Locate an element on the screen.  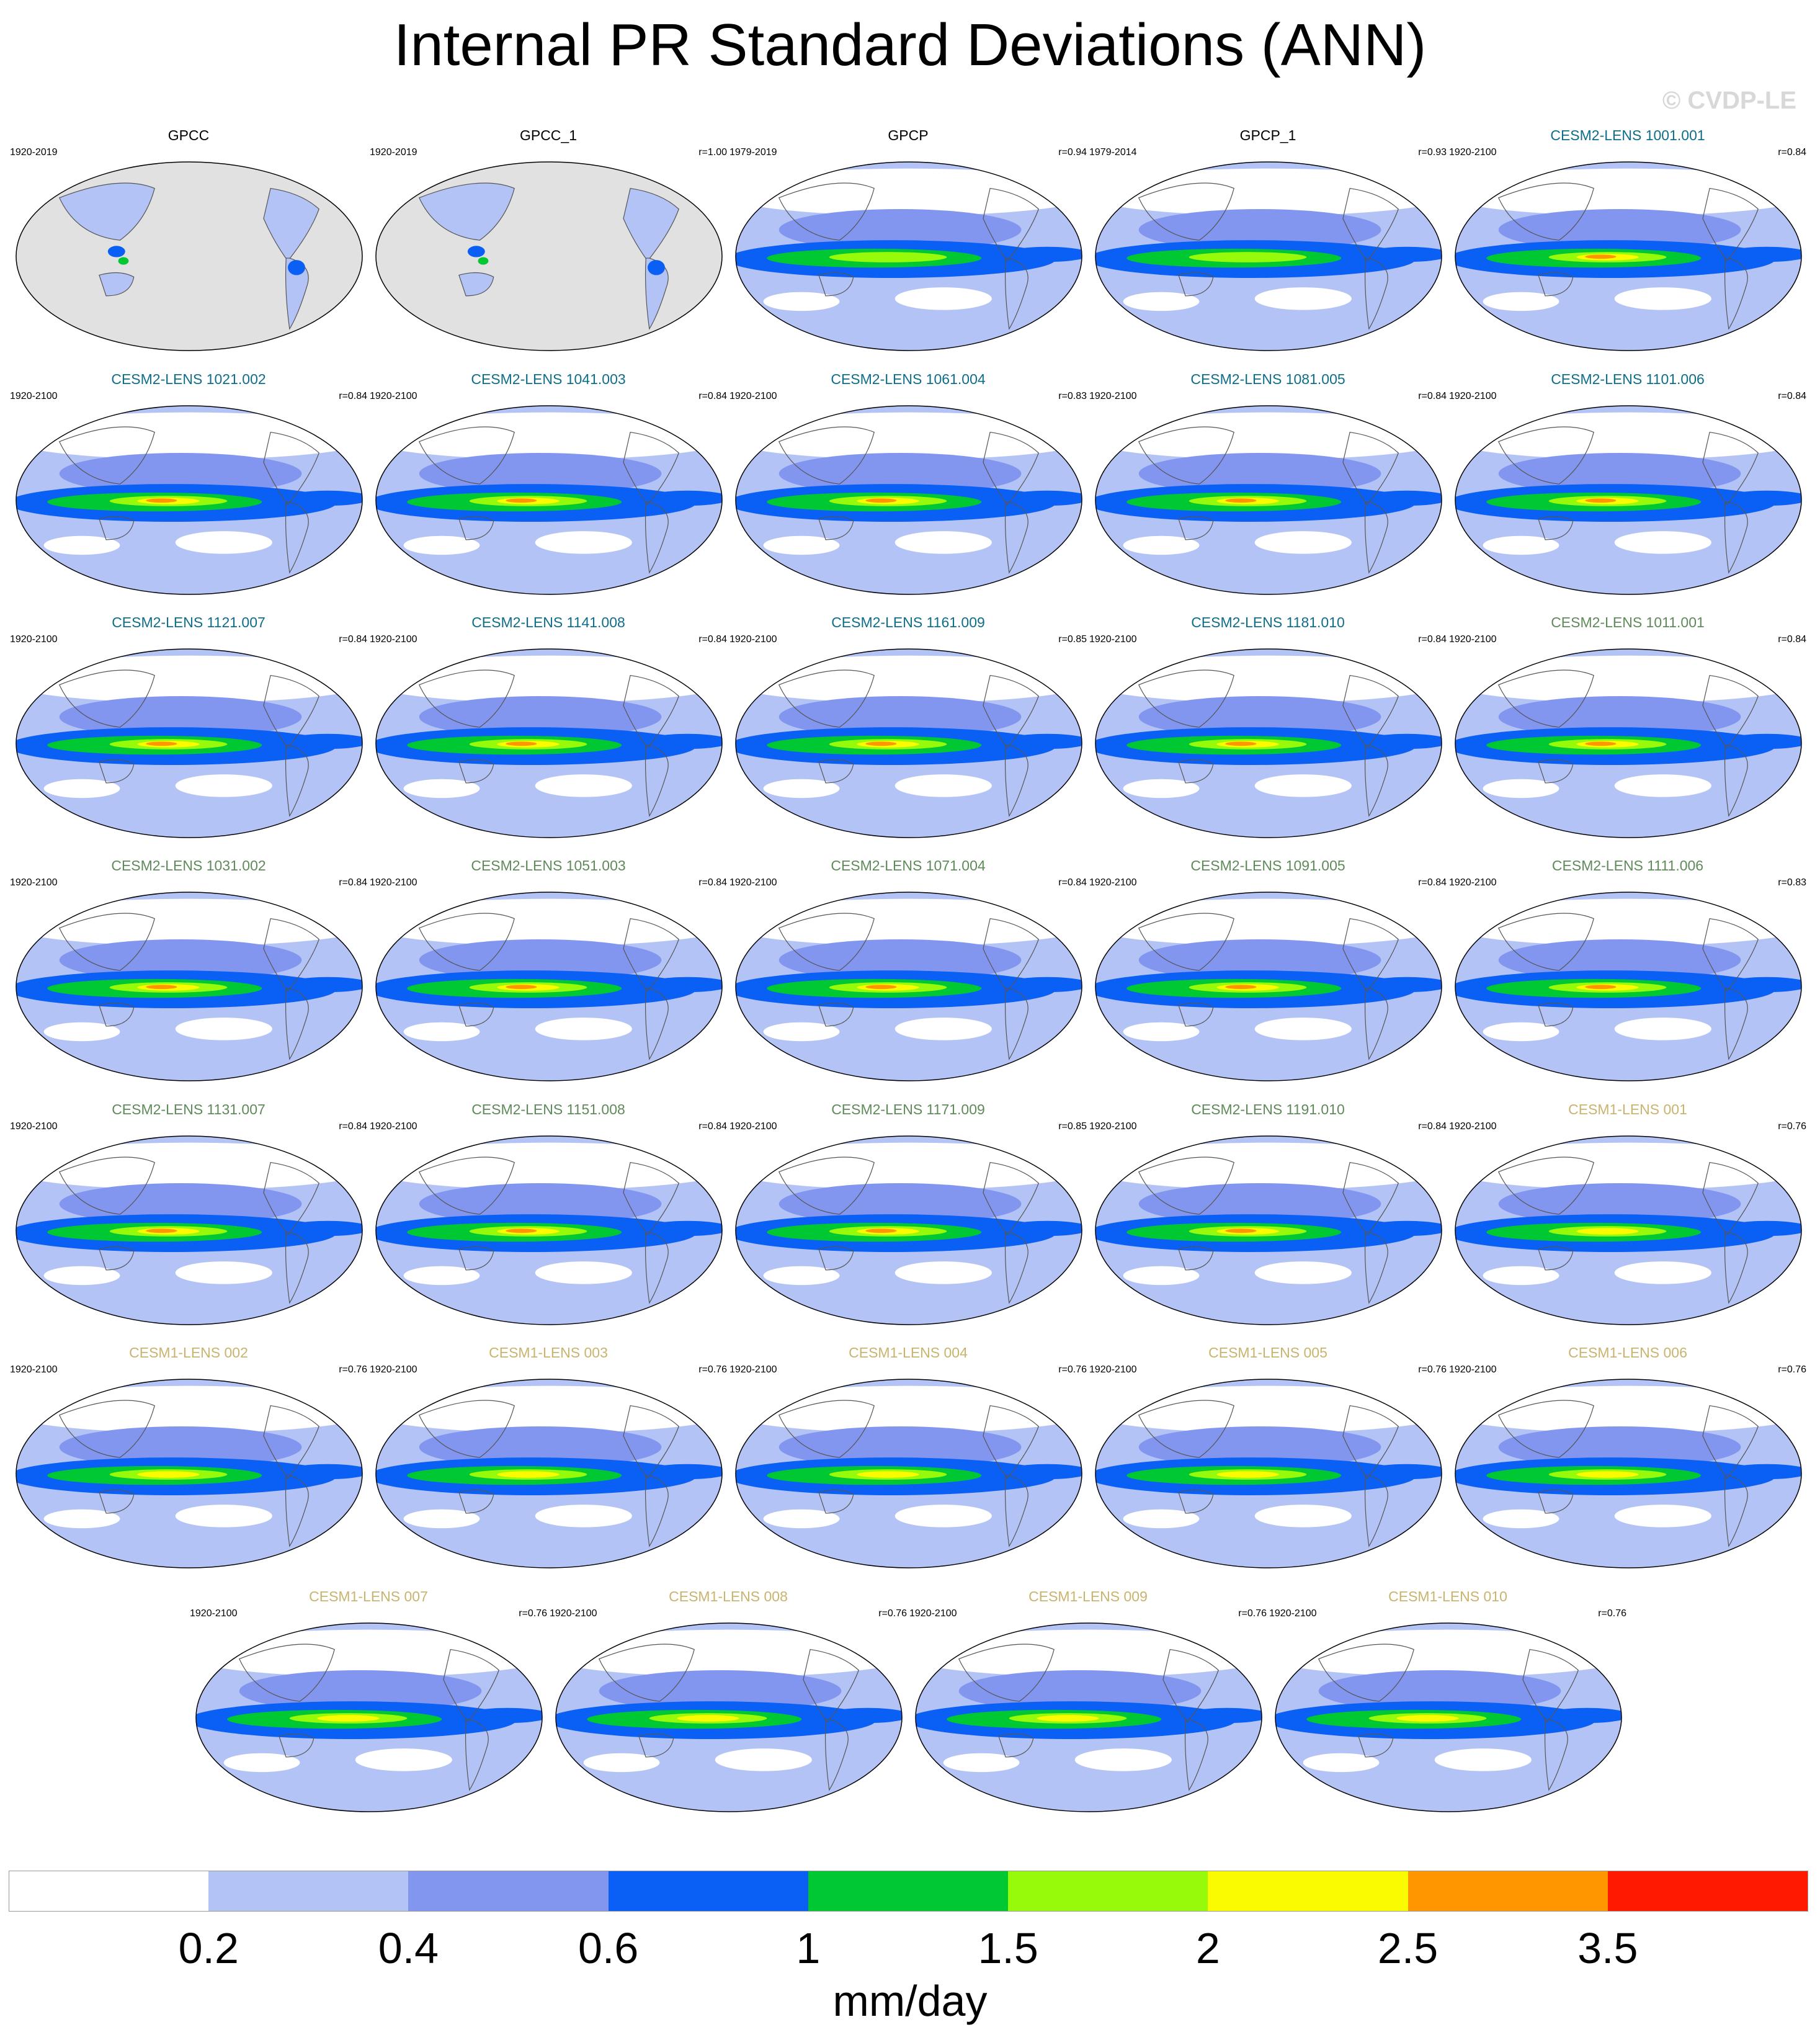
map-panel: CESM1-LENS 006 1920-2100 r=0.76 is located at coordinates (1628, 1465).